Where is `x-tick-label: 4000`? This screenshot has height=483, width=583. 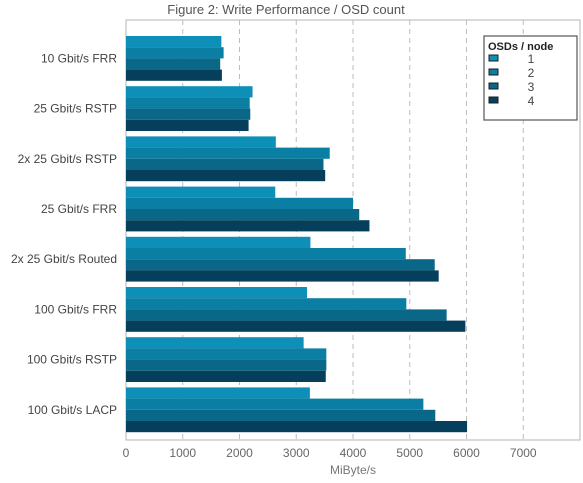 x-tick-label: 4000 is located at coordinates (353, 453).